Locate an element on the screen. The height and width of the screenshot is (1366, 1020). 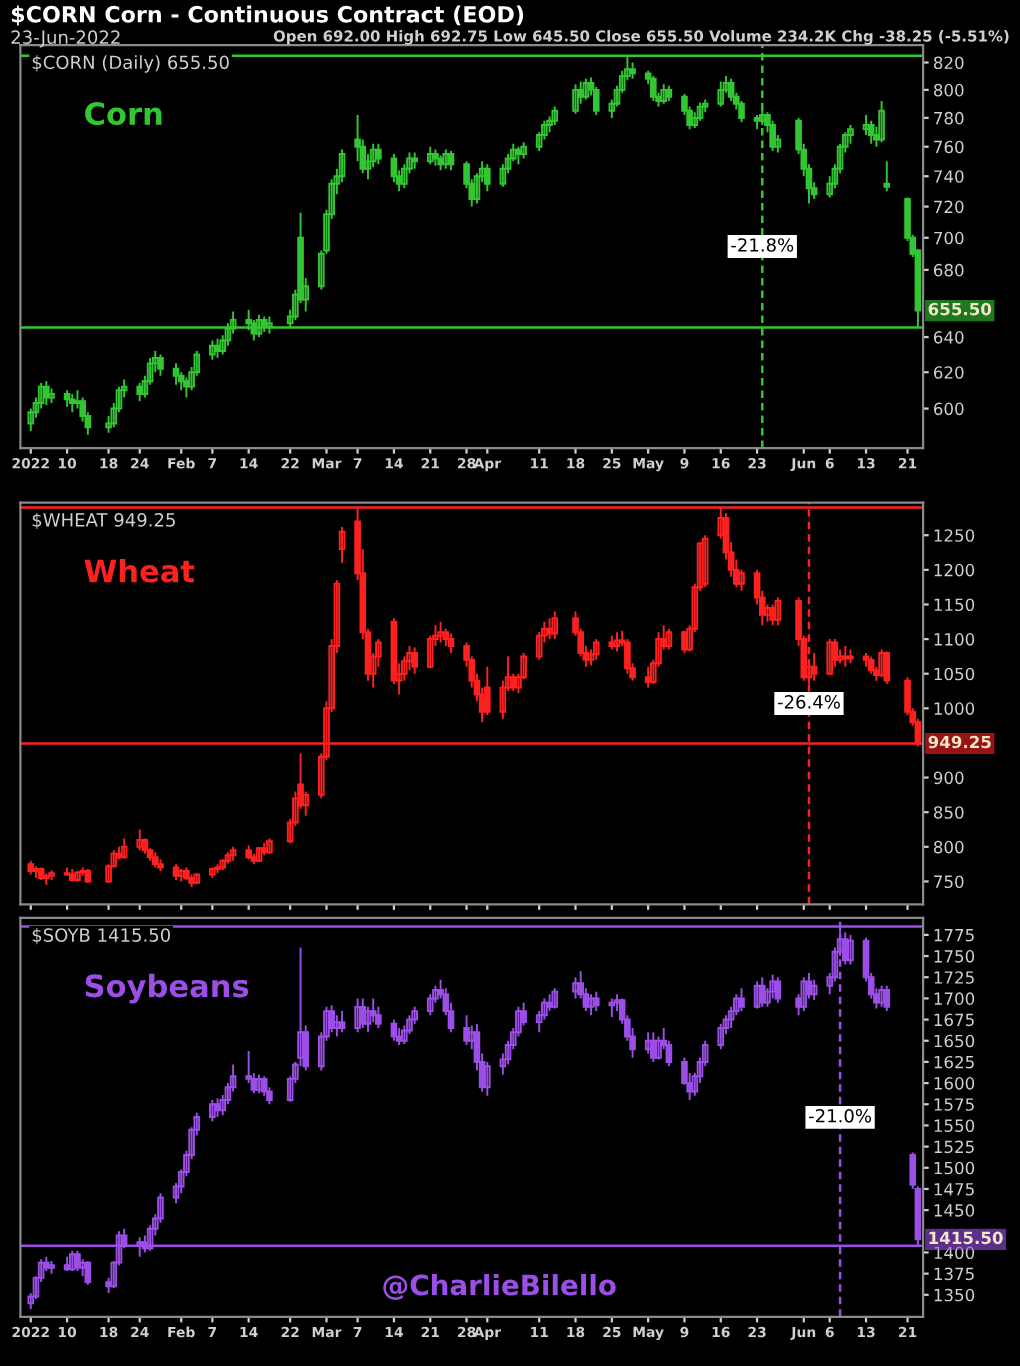
y-tick-label: 620 is located at coordinates (948, 372).